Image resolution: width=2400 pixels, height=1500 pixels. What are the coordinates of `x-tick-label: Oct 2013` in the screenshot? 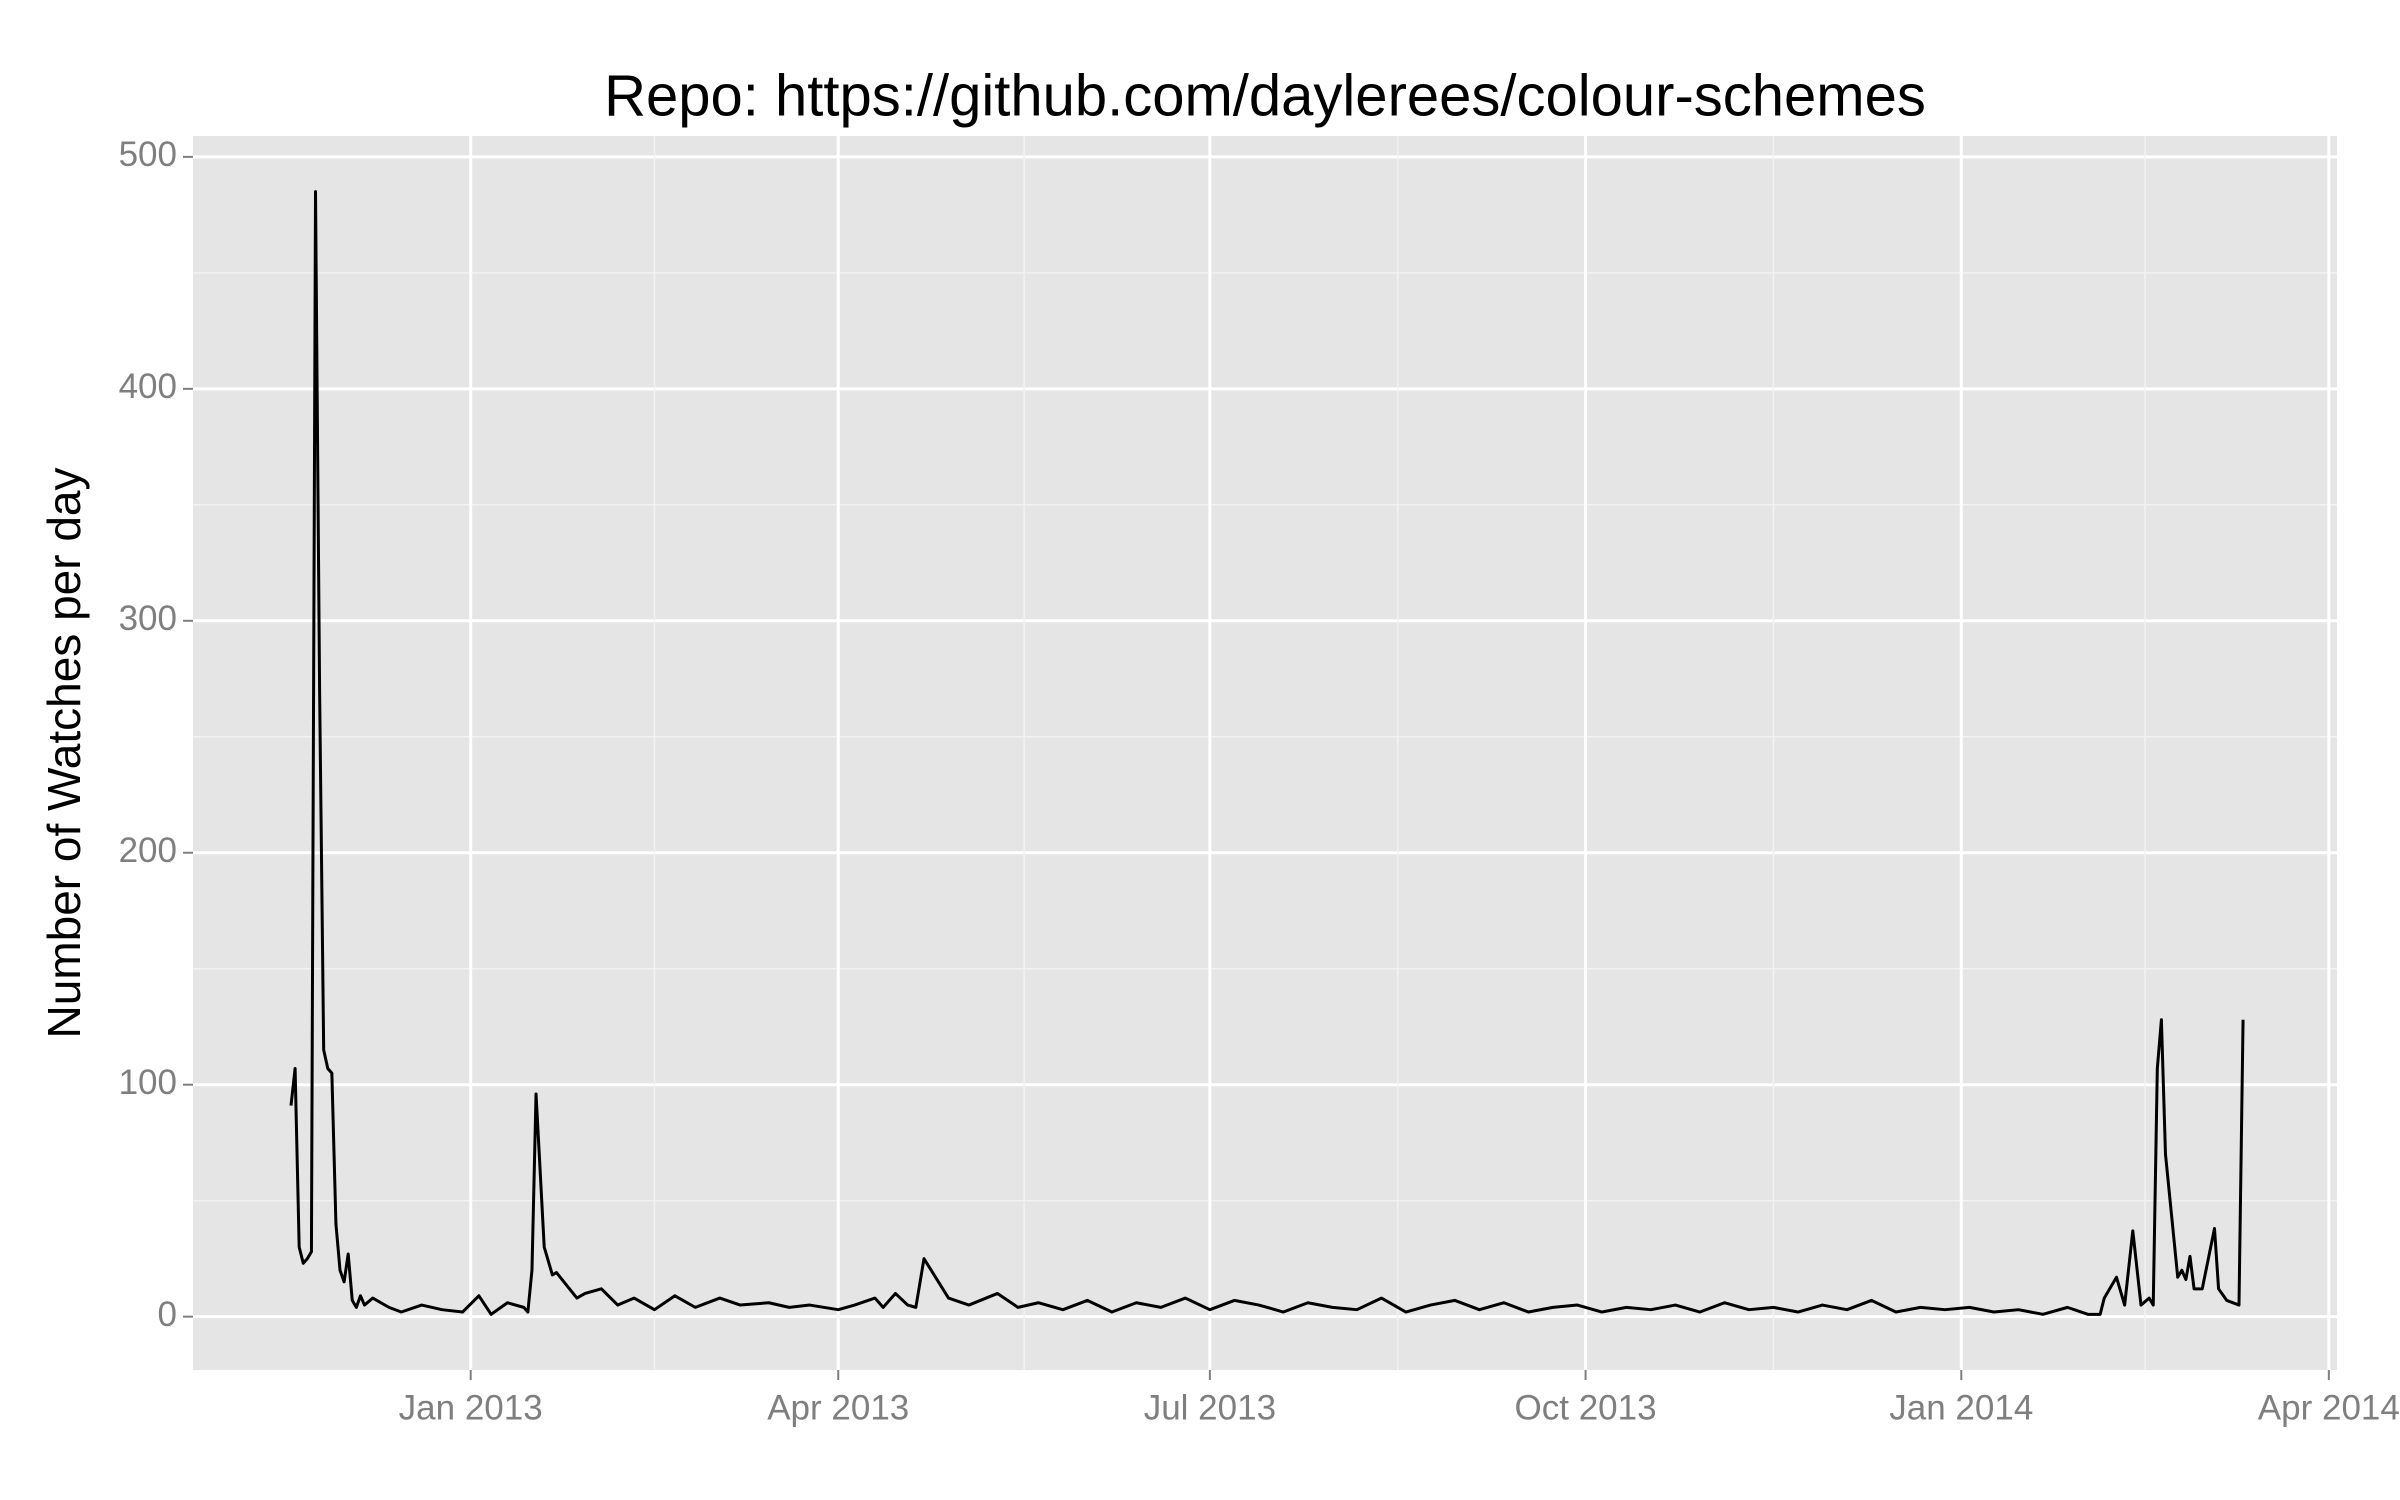 It's located at (1586, 1407).